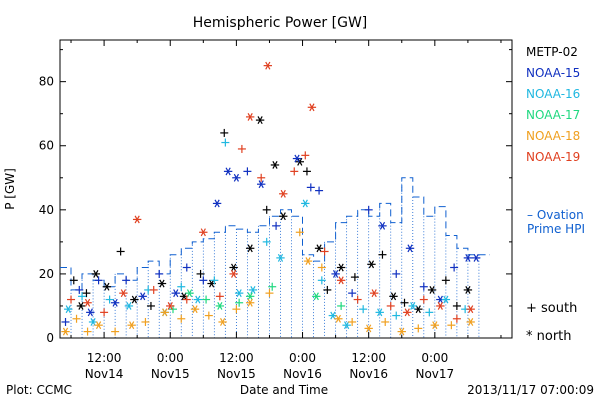 This screenshot has width=600, height=400. Describe the element at coordinates (46, 274) in the screenshot. I see `y-tick-label: 20` at that location.